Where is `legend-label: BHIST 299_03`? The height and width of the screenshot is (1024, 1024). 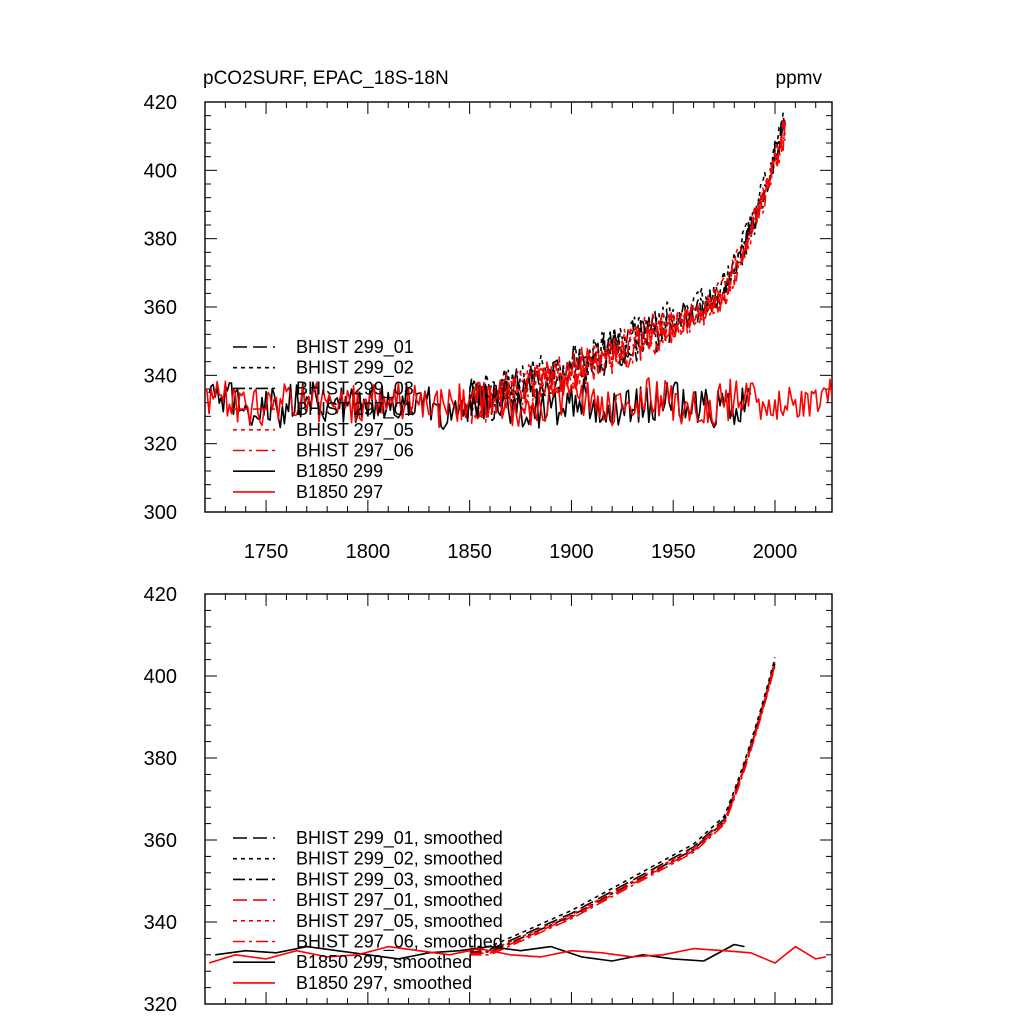 legend-label: BHIST 299_03 is located at coordinates (355, 388).